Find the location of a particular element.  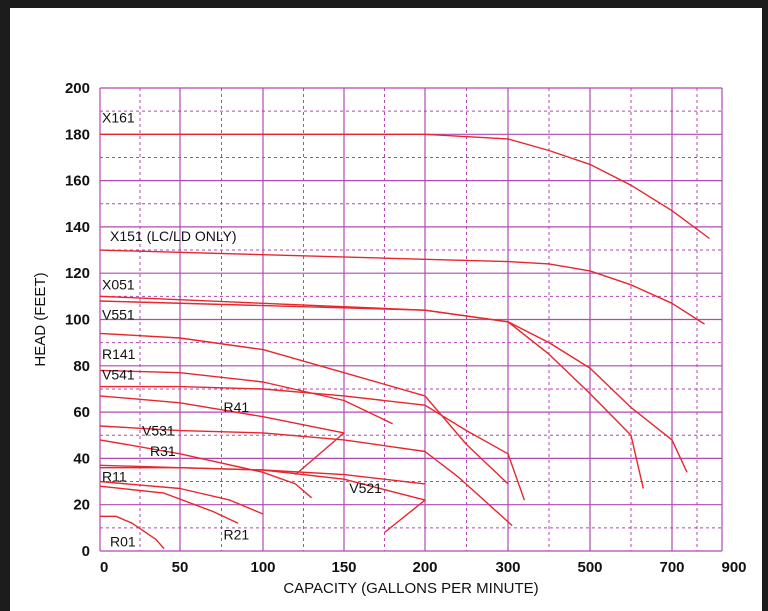

curve-label: V541 is located at coordinates (118, 375).